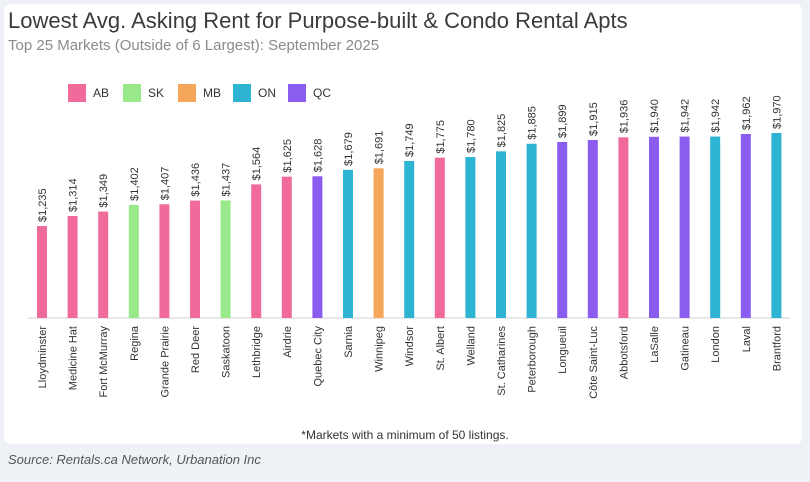  Describe the element at coordinates (288, 156) in the screenshot. I see `value-label-8: $1,625` at that location.